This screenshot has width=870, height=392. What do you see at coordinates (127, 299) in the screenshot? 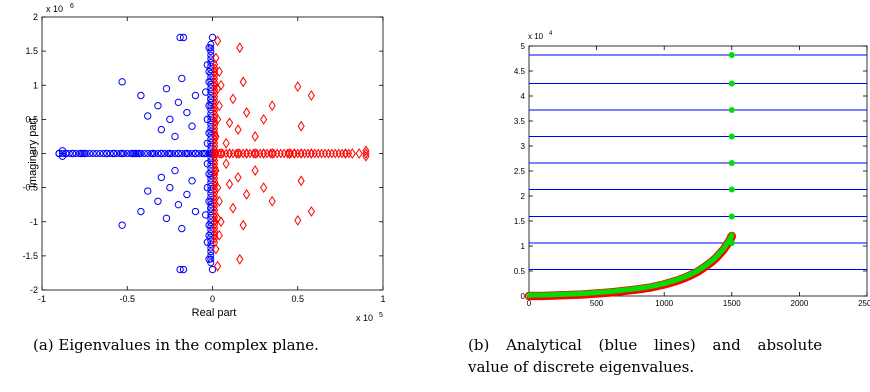
I see `chart-a-x-tick-label: -0.5` at bounding box center [127, 299].